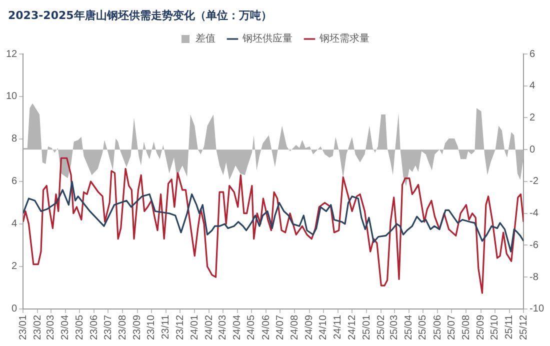  What do you see at coordinates (238, 327) in the screenshot?
I see `x-tick-label: 24/04` at bounding box center [238, 327].